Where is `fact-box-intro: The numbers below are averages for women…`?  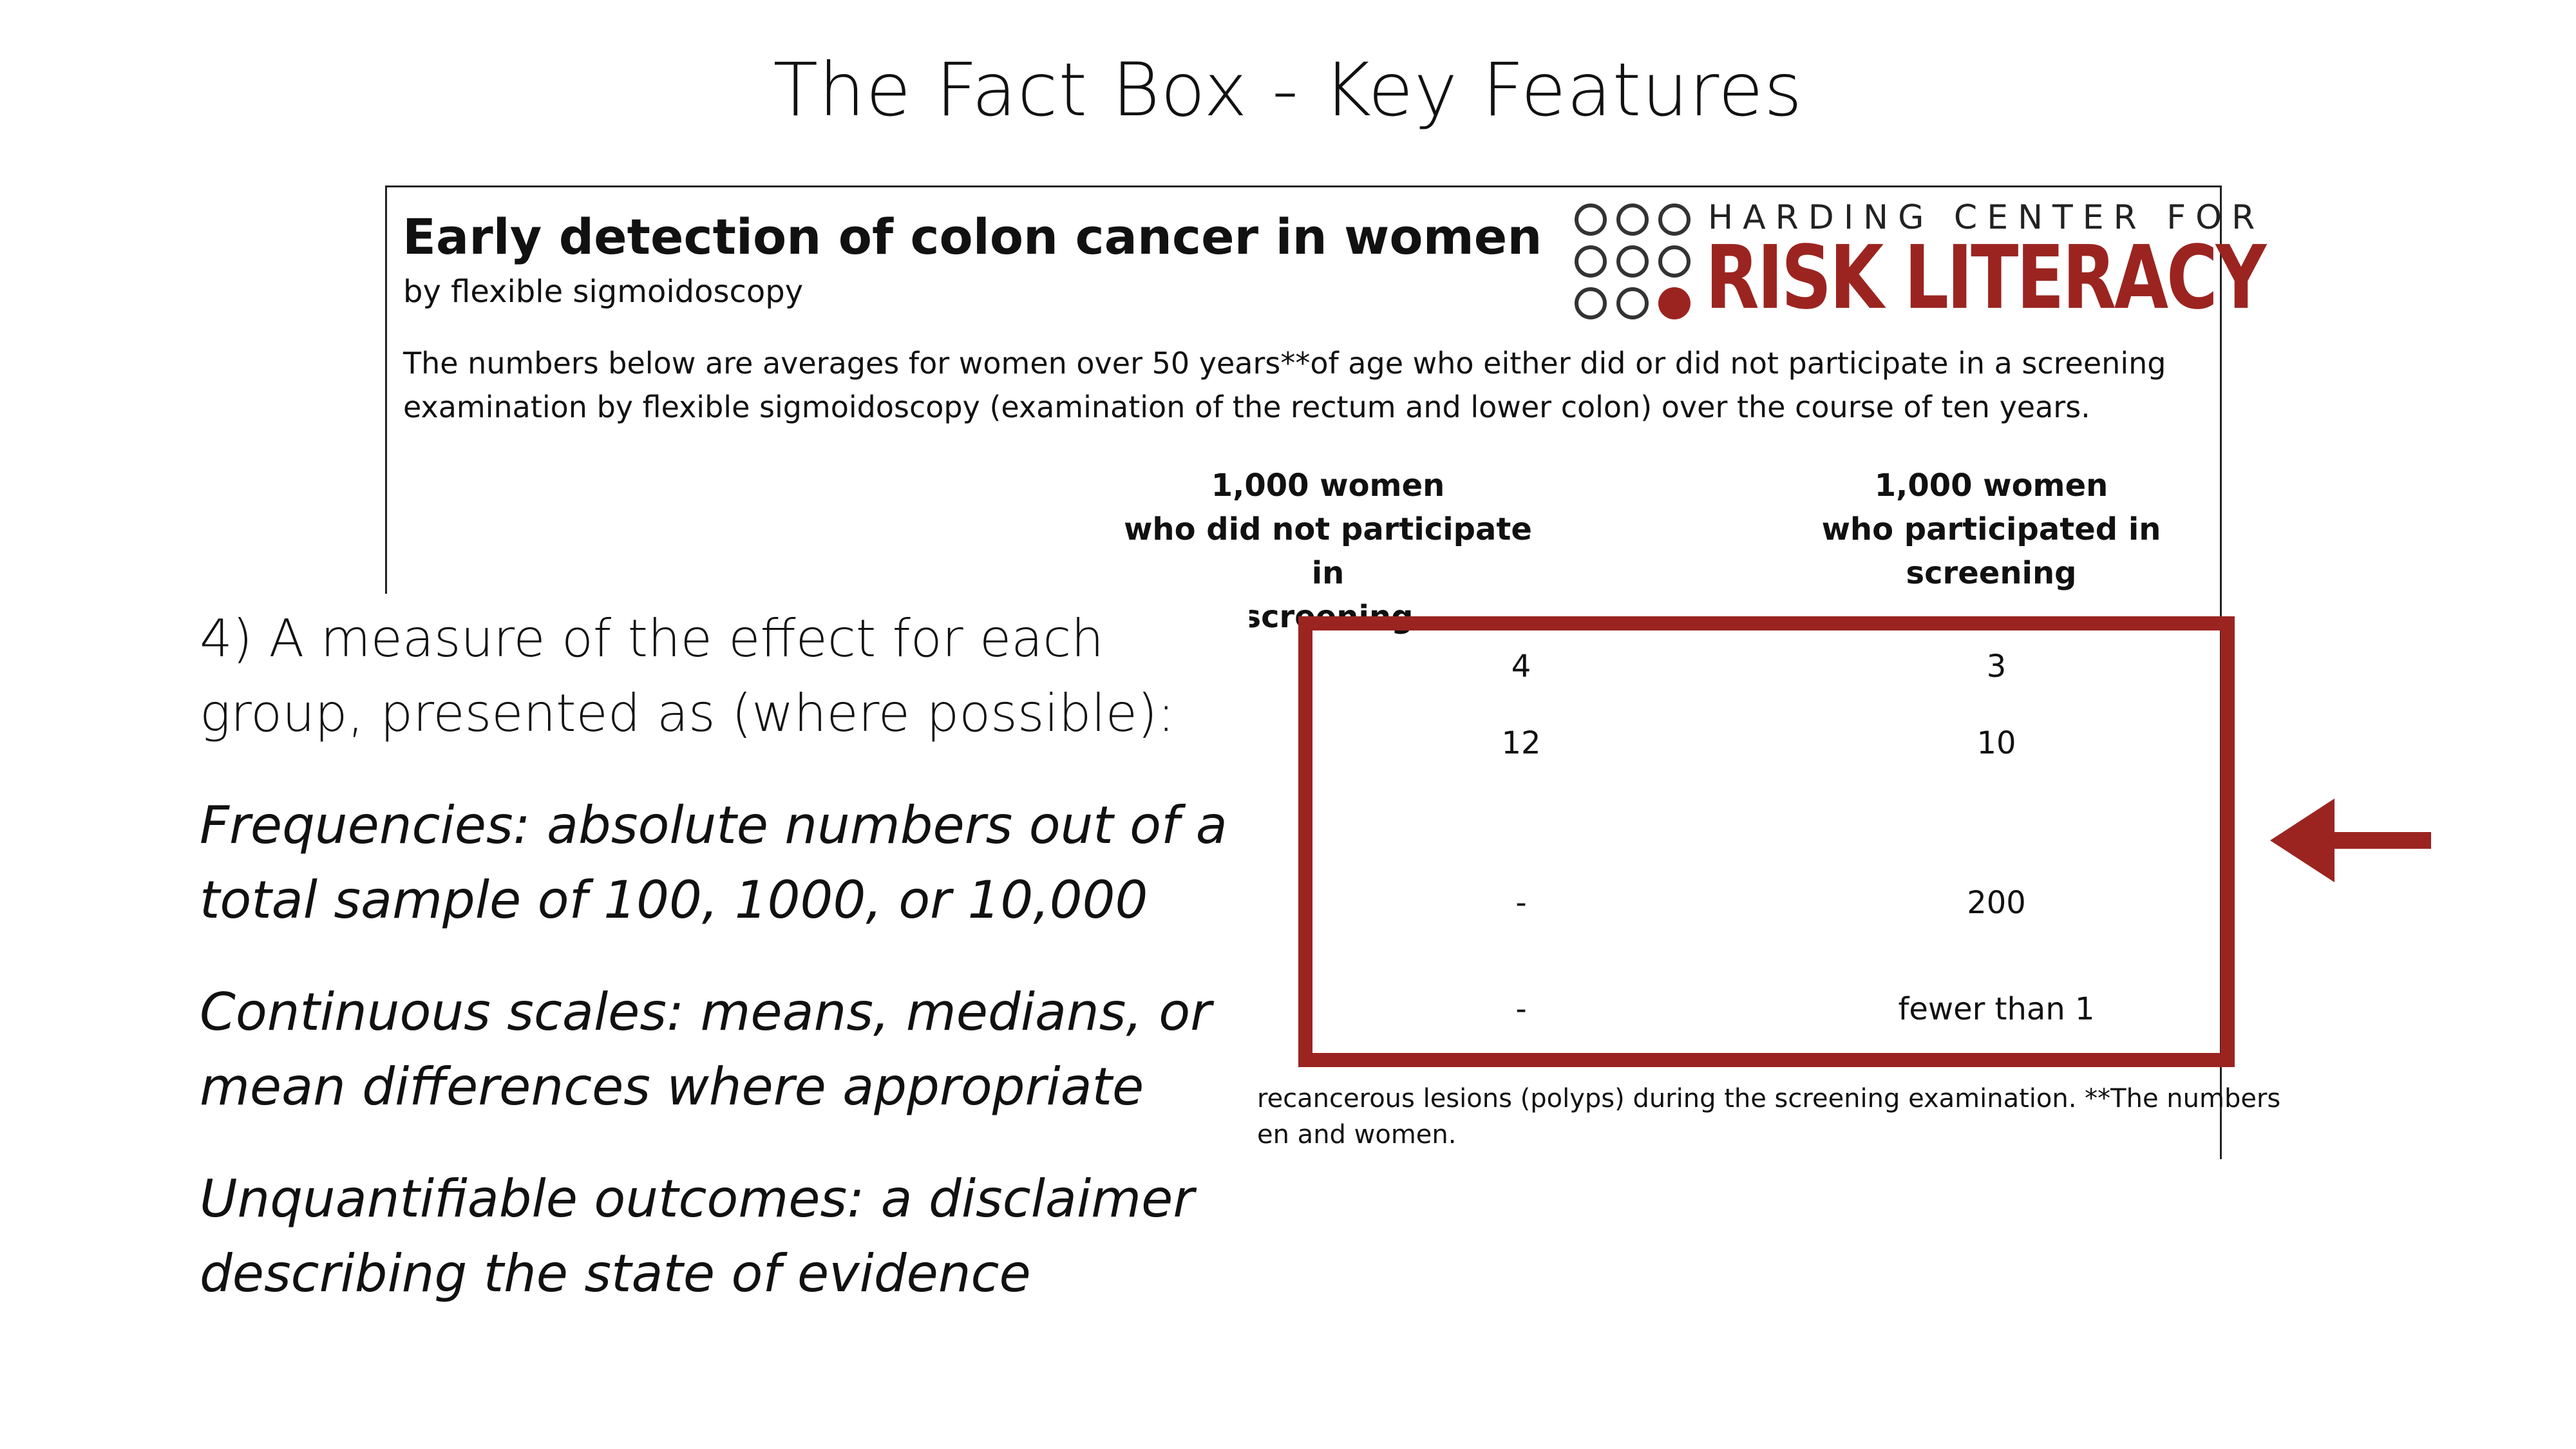 fact-box-intro: The numbers below are averages for women… is located at coordinates (1304, 385).